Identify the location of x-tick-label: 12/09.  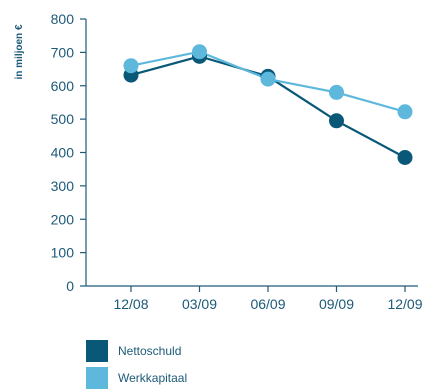
(404, 304).